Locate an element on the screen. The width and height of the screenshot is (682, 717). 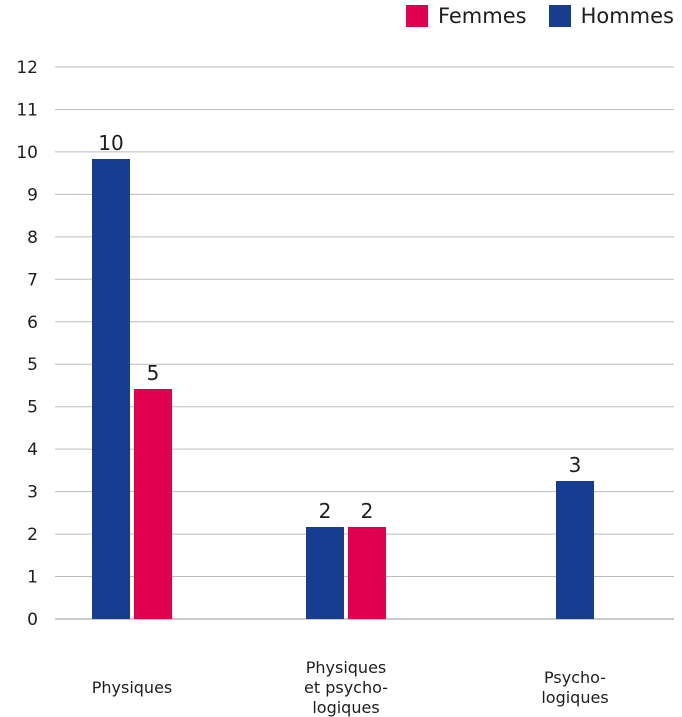
data-label: 10 is located at coordinates (110, 143).